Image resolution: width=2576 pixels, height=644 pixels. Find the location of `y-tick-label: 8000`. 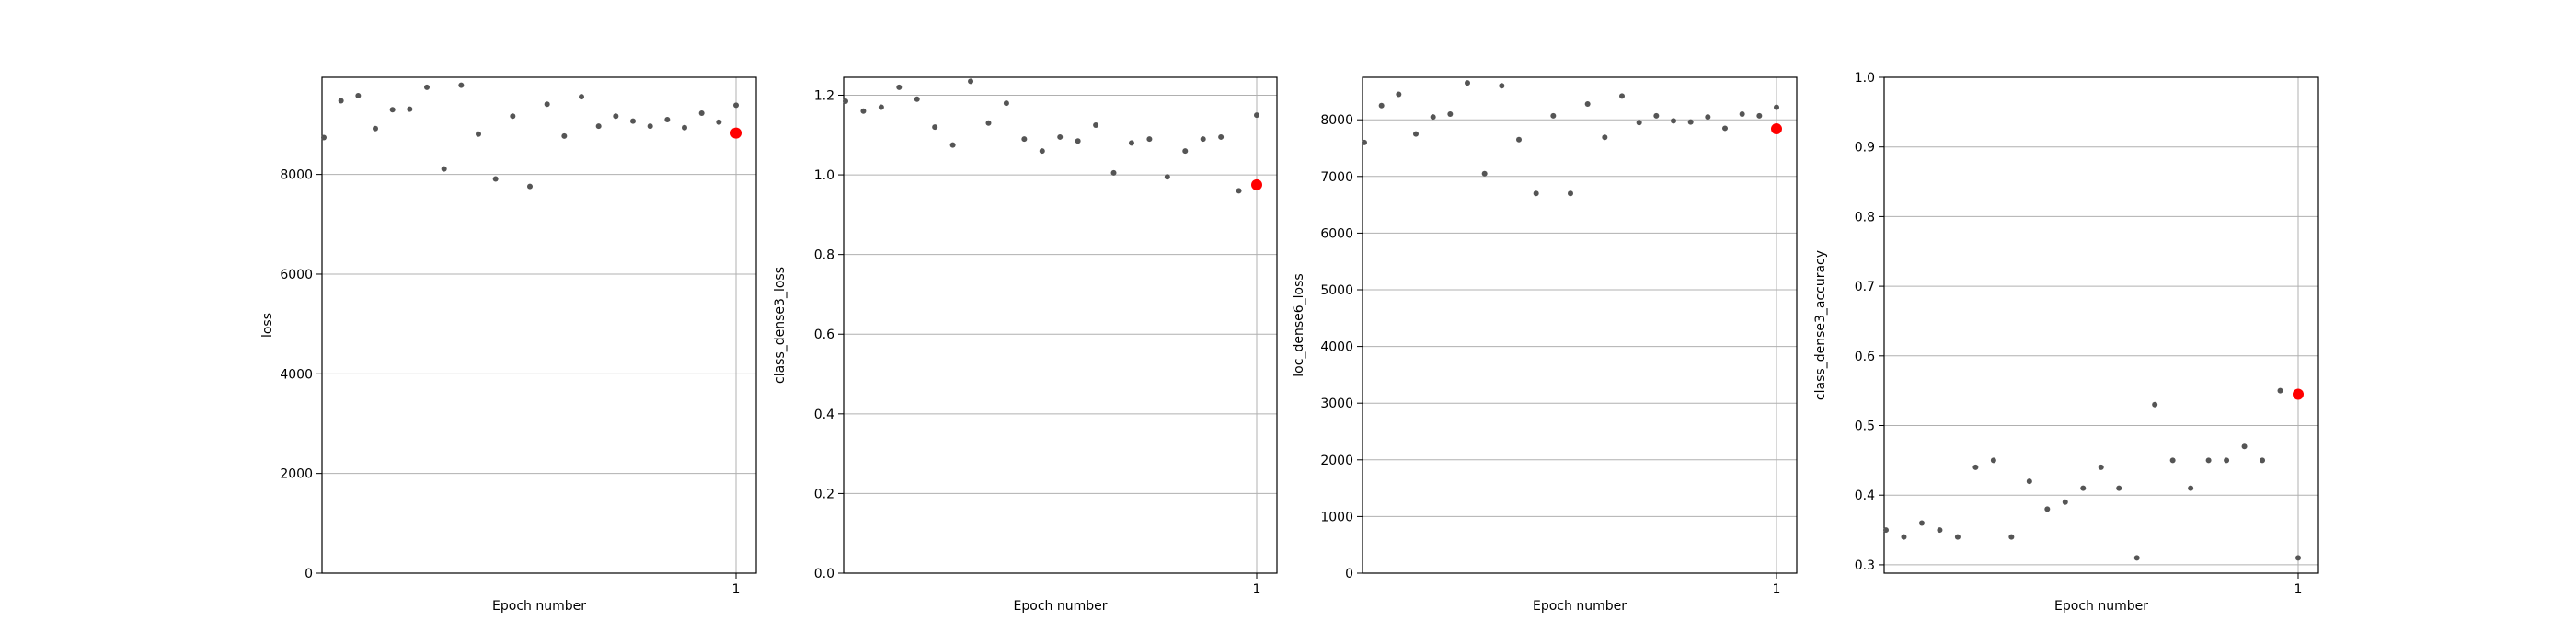

y-tick-label: 8000 is located at coordinates (296, 175).